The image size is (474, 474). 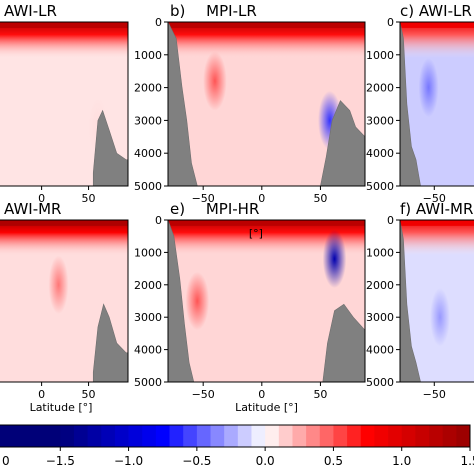 I want to click on panel-title: f) AWI-MR, so click(x=436, y=209).